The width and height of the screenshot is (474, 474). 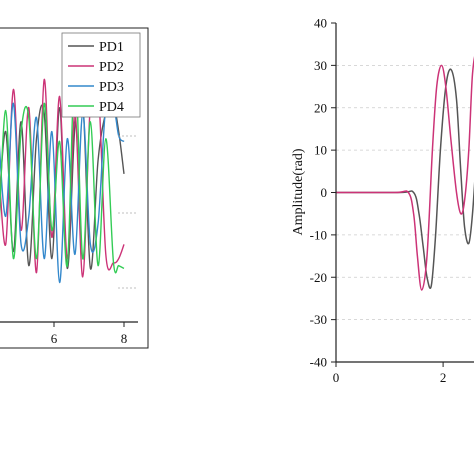 I want to click on legend-box, so click(x=101, y=75).